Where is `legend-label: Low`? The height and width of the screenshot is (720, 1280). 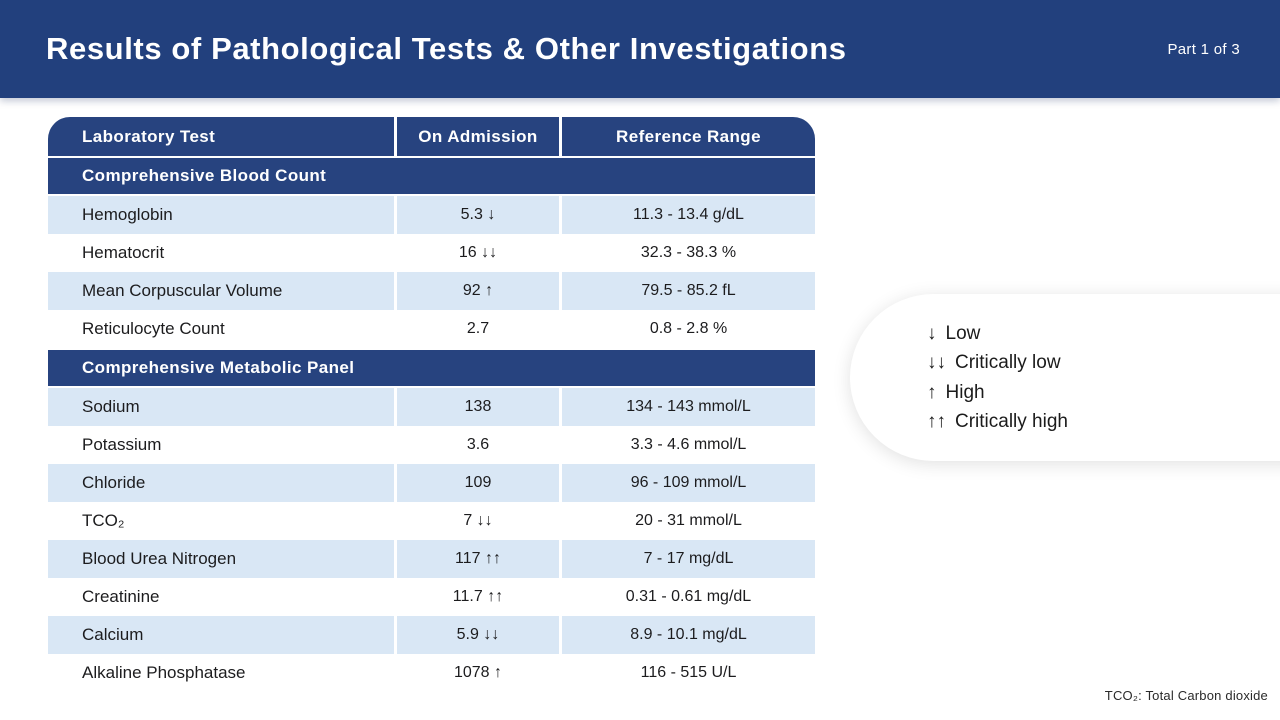
legend-label: Low is located at coordinates (963, 333).